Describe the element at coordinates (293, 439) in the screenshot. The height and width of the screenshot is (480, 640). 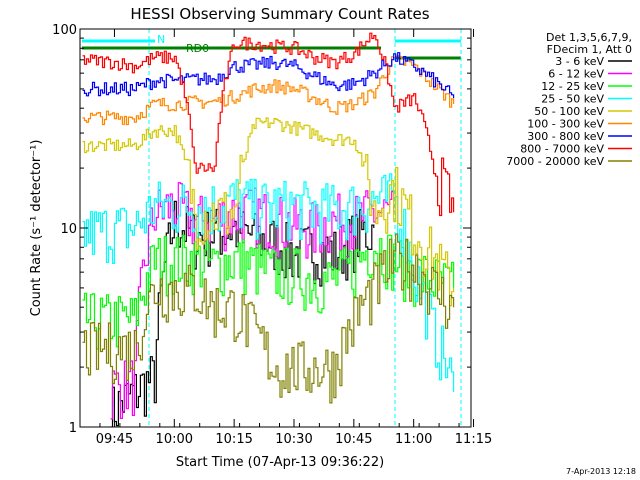
I see `x-tick-label: 10:30` at that location.